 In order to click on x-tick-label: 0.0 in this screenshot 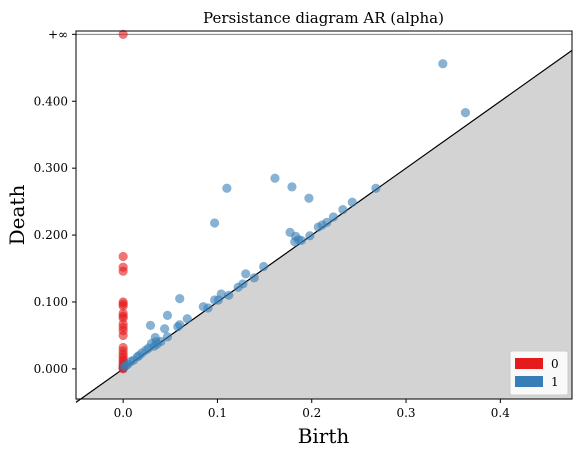, I will do `click(123, 413)`.